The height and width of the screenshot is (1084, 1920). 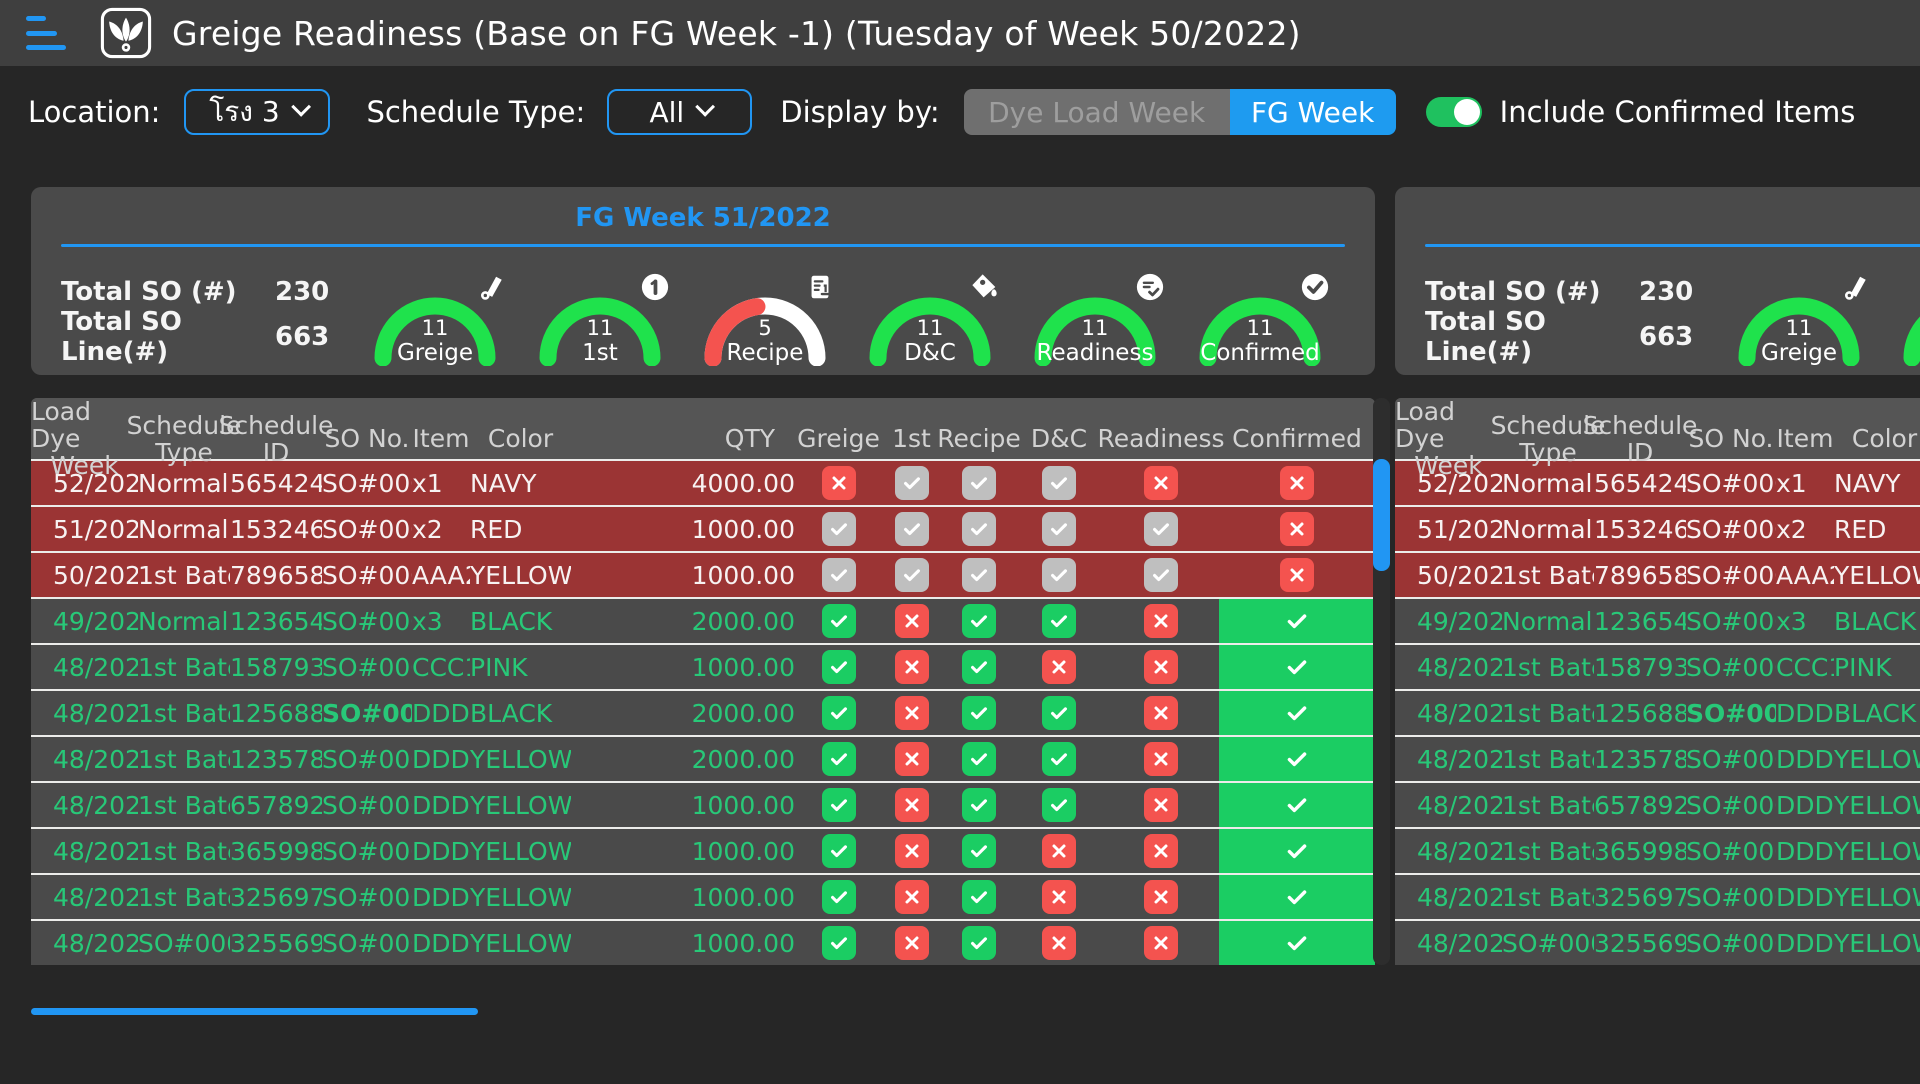 What do you see at coordinates (680, 112) in the screenshot?
I see `schedule-type-select: All` at bounding box center [680, 112].